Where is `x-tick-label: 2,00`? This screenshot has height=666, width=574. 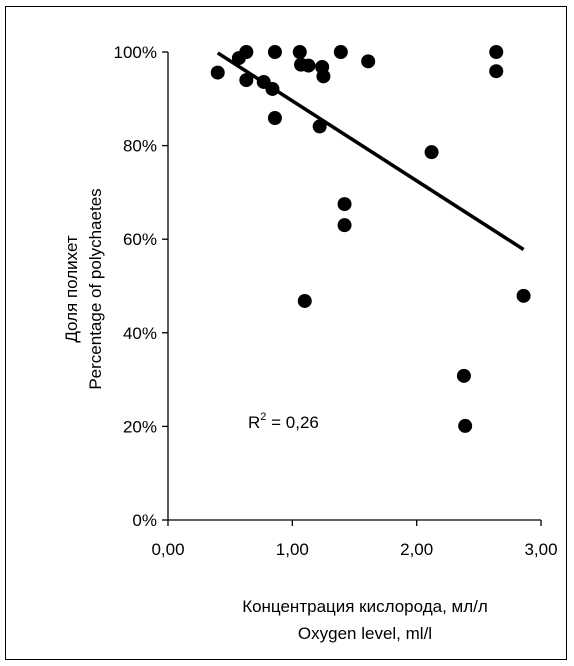
x-tick-label: 2,00 is located at coordinates (416, 549).